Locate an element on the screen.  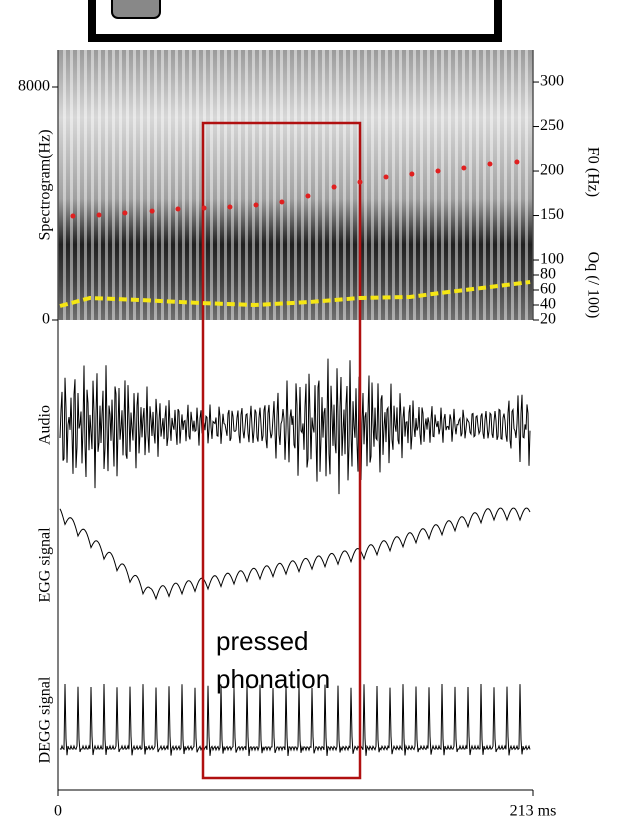
y3-tick-label: 80 is located at coordinates (548, 274).